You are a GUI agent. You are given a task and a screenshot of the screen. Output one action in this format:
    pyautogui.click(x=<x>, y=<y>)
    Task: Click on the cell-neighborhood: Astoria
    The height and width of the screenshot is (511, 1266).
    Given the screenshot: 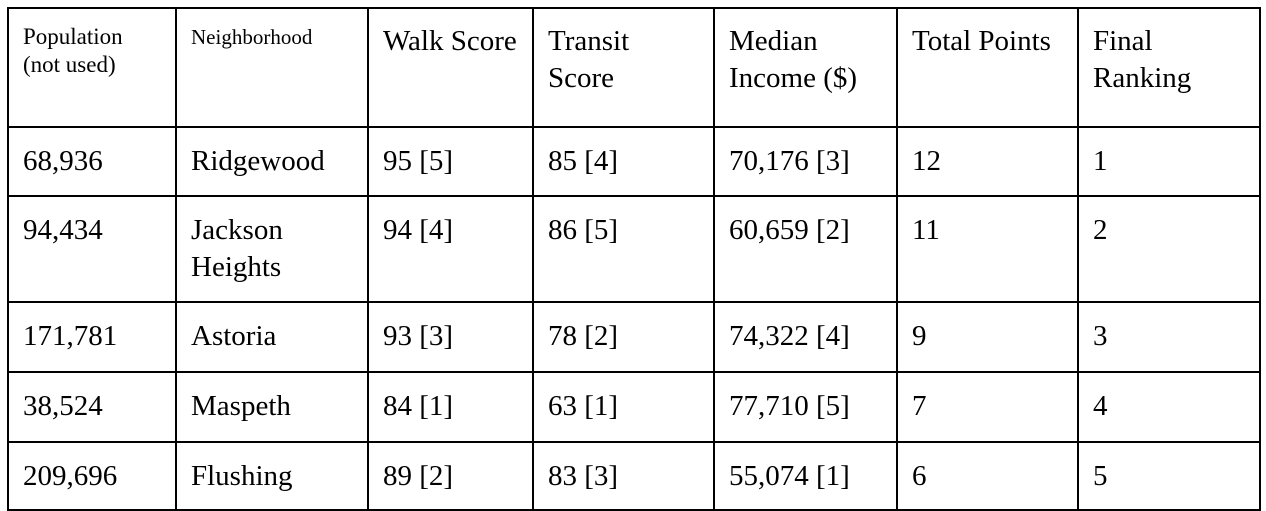 What is the action you would take?
    pyautogui.click(x=272, y=337)
    